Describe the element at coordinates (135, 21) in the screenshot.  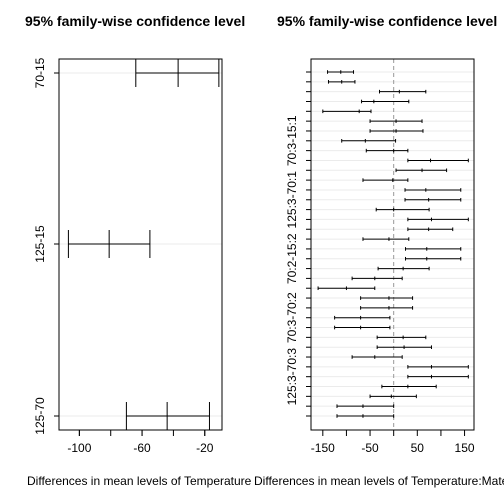
I see `left-chart-title: 95% family-wise confidence level` at that location.